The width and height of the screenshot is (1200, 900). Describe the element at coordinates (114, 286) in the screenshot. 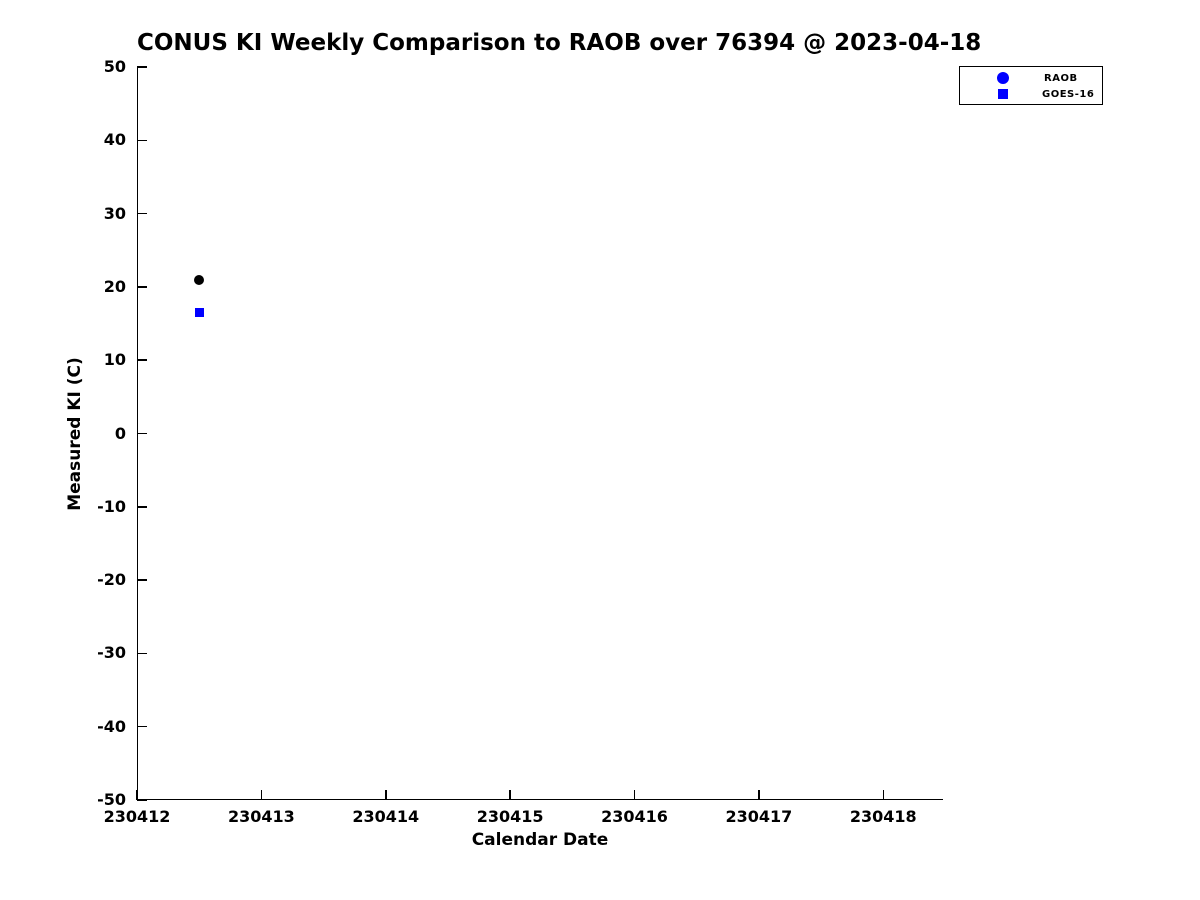

I see `y-tick-label: 20` at that location.